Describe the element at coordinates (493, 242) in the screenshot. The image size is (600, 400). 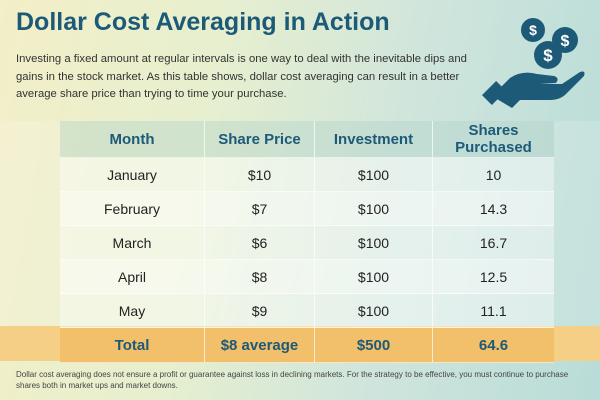
I see `cell-shares: 16.7` at that location.